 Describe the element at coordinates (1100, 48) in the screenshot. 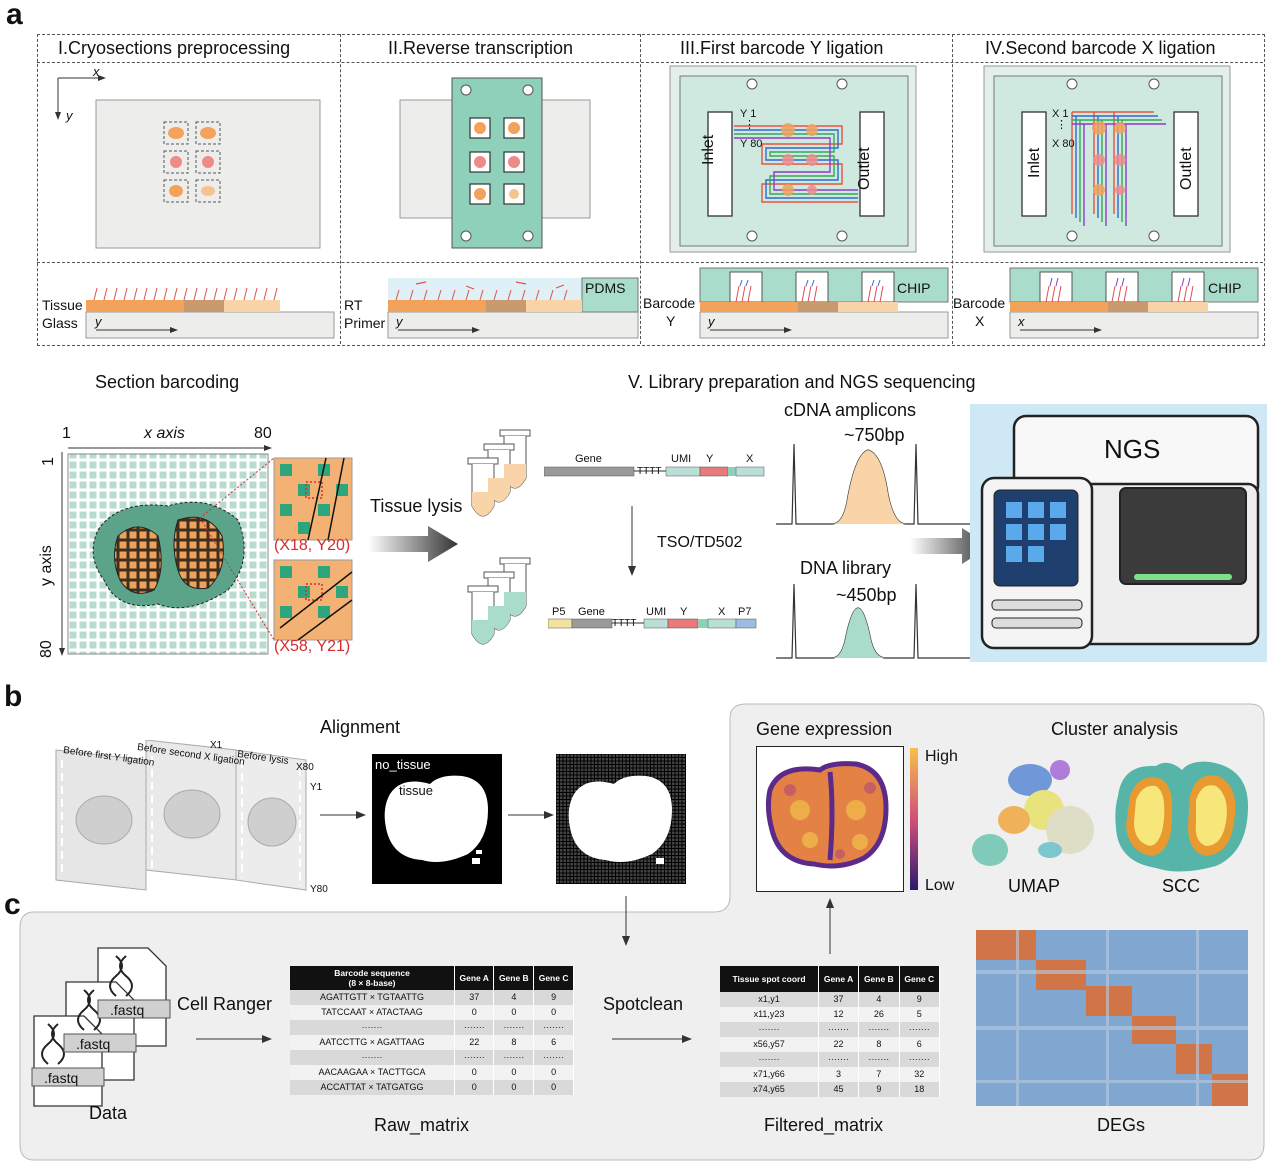

I see `step-4-title: IV.Second barcode X ligation` at that location.